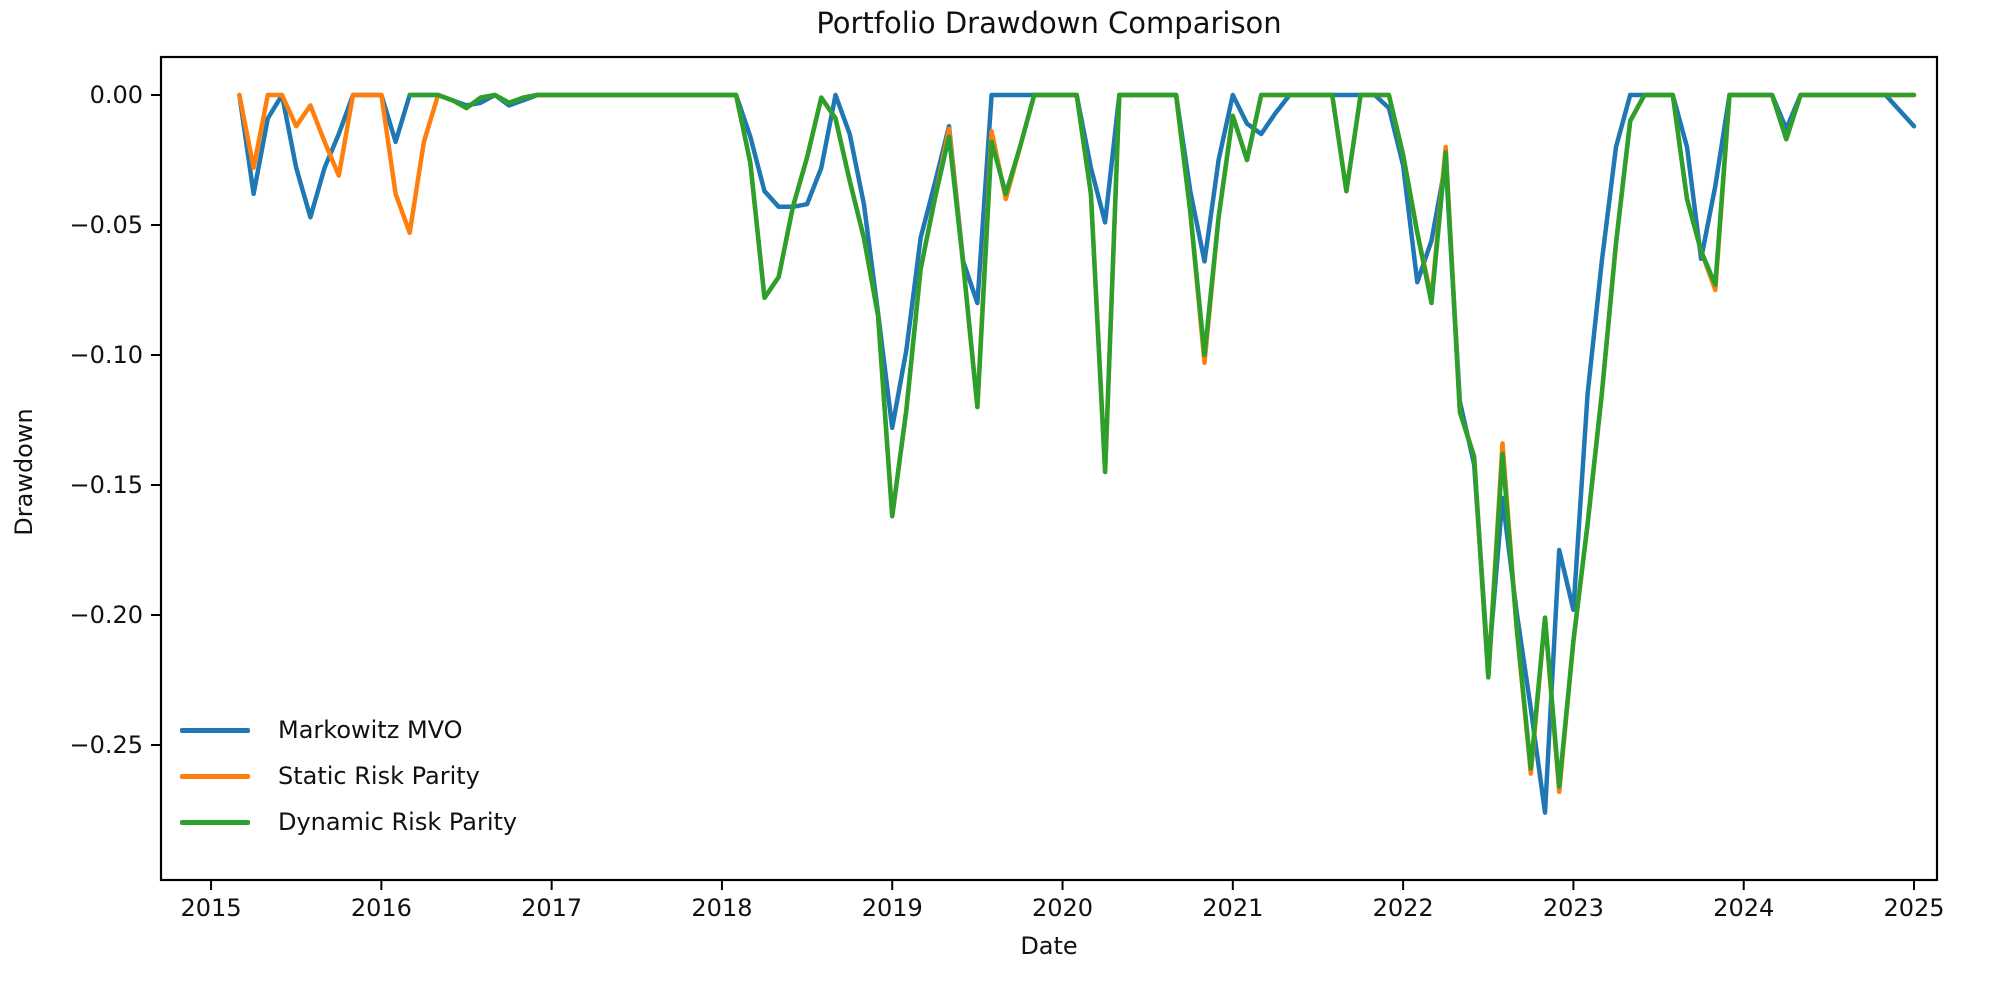 The image size is (2006, 981). Describe the element at coordinates (370, 730) in the screenshot. I see `legend-label: Markowitz MVO` at that location.